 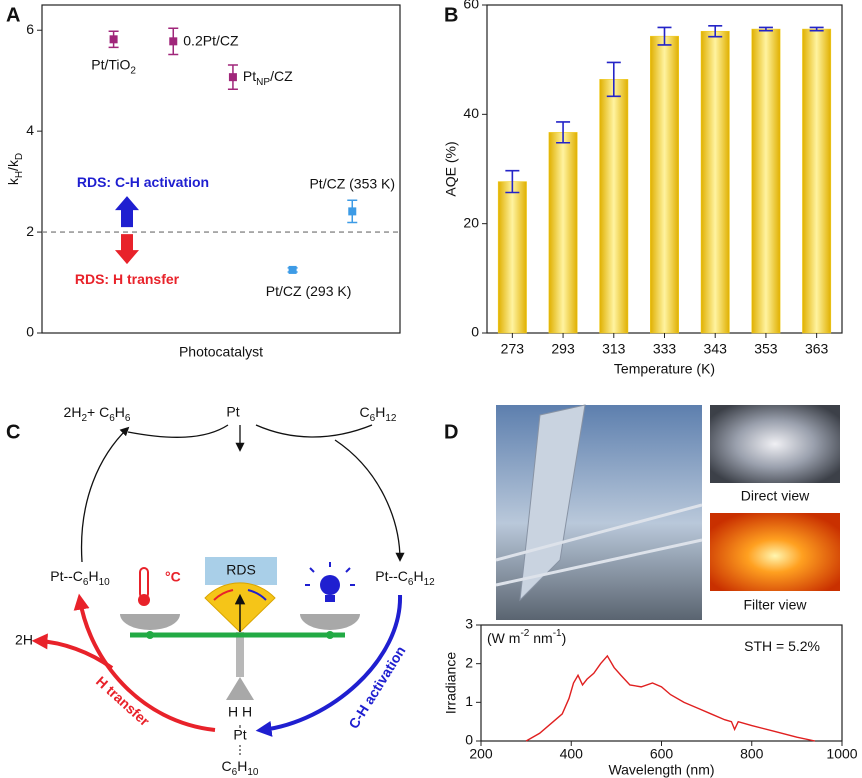 I want to click on intermediate: Pt--C6H10, so click(x=80, y=578).